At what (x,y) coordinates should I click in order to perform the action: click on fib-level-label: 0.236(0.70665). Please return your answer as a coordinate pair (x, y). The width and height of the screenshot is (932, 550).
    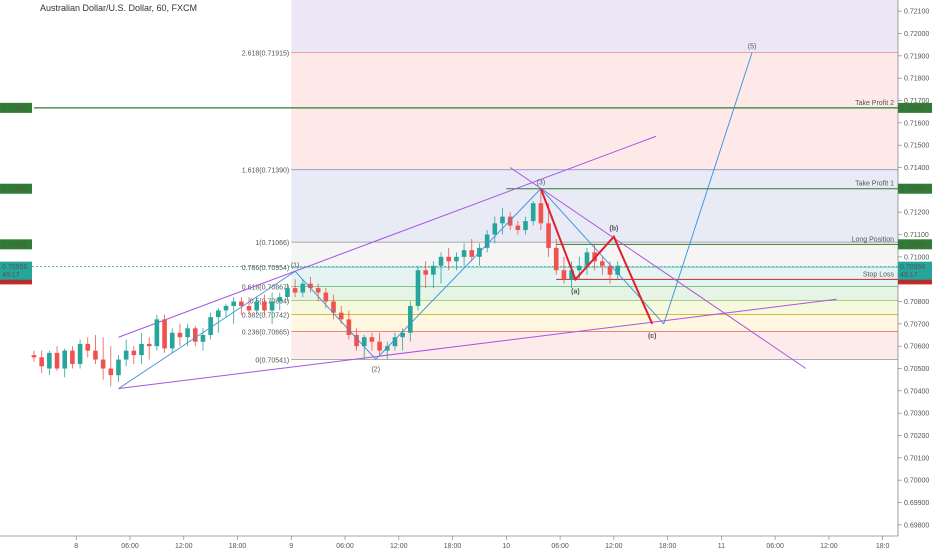
    Looking at the image, I should click on (265, 333).